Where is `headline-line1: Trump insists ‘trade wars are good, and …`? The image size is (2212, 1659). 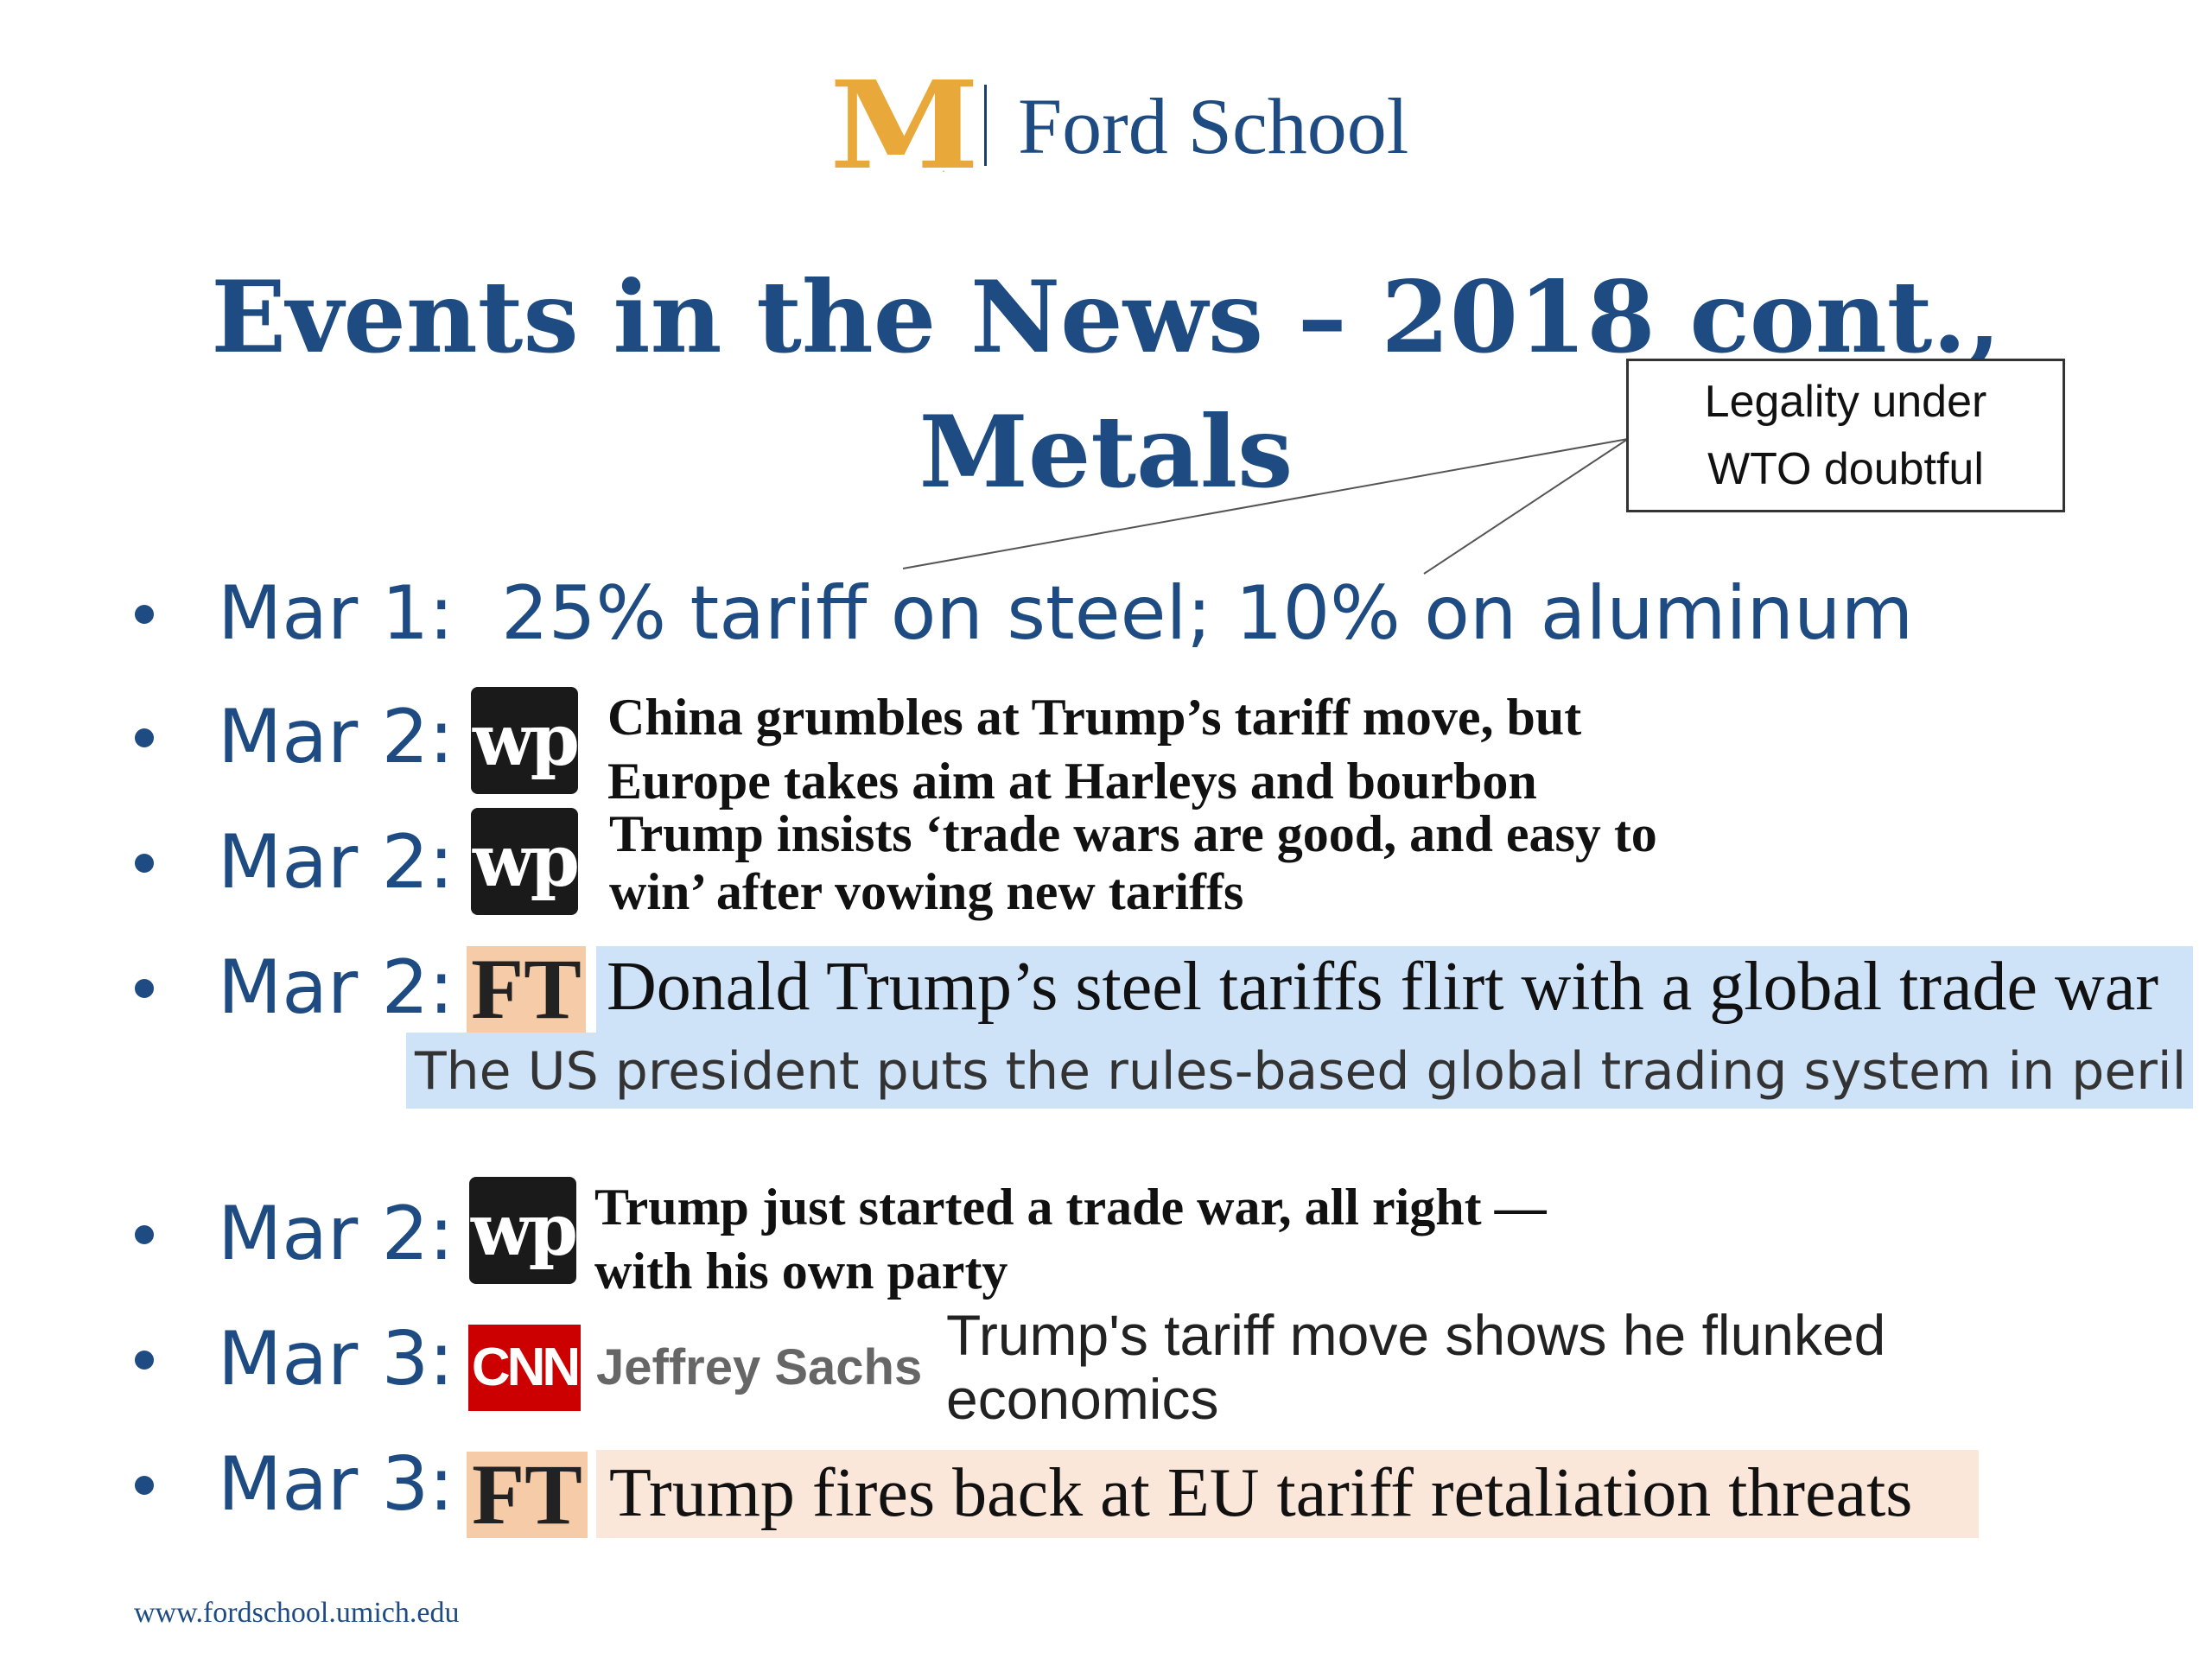 headline-line1: Trump insists ‘trade wars are good, and … is located at coordinates (1133, 833).